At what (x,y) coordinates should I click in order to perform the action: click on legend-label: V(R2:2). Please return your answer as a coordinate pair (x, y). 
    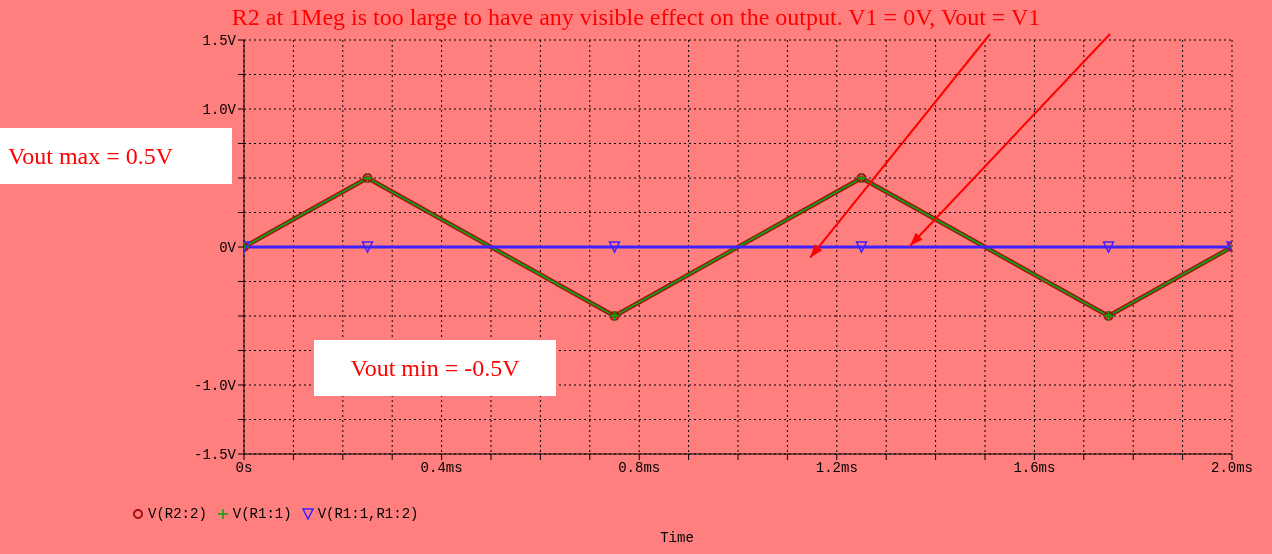
    Looking at the image, I should click on (177, 514).